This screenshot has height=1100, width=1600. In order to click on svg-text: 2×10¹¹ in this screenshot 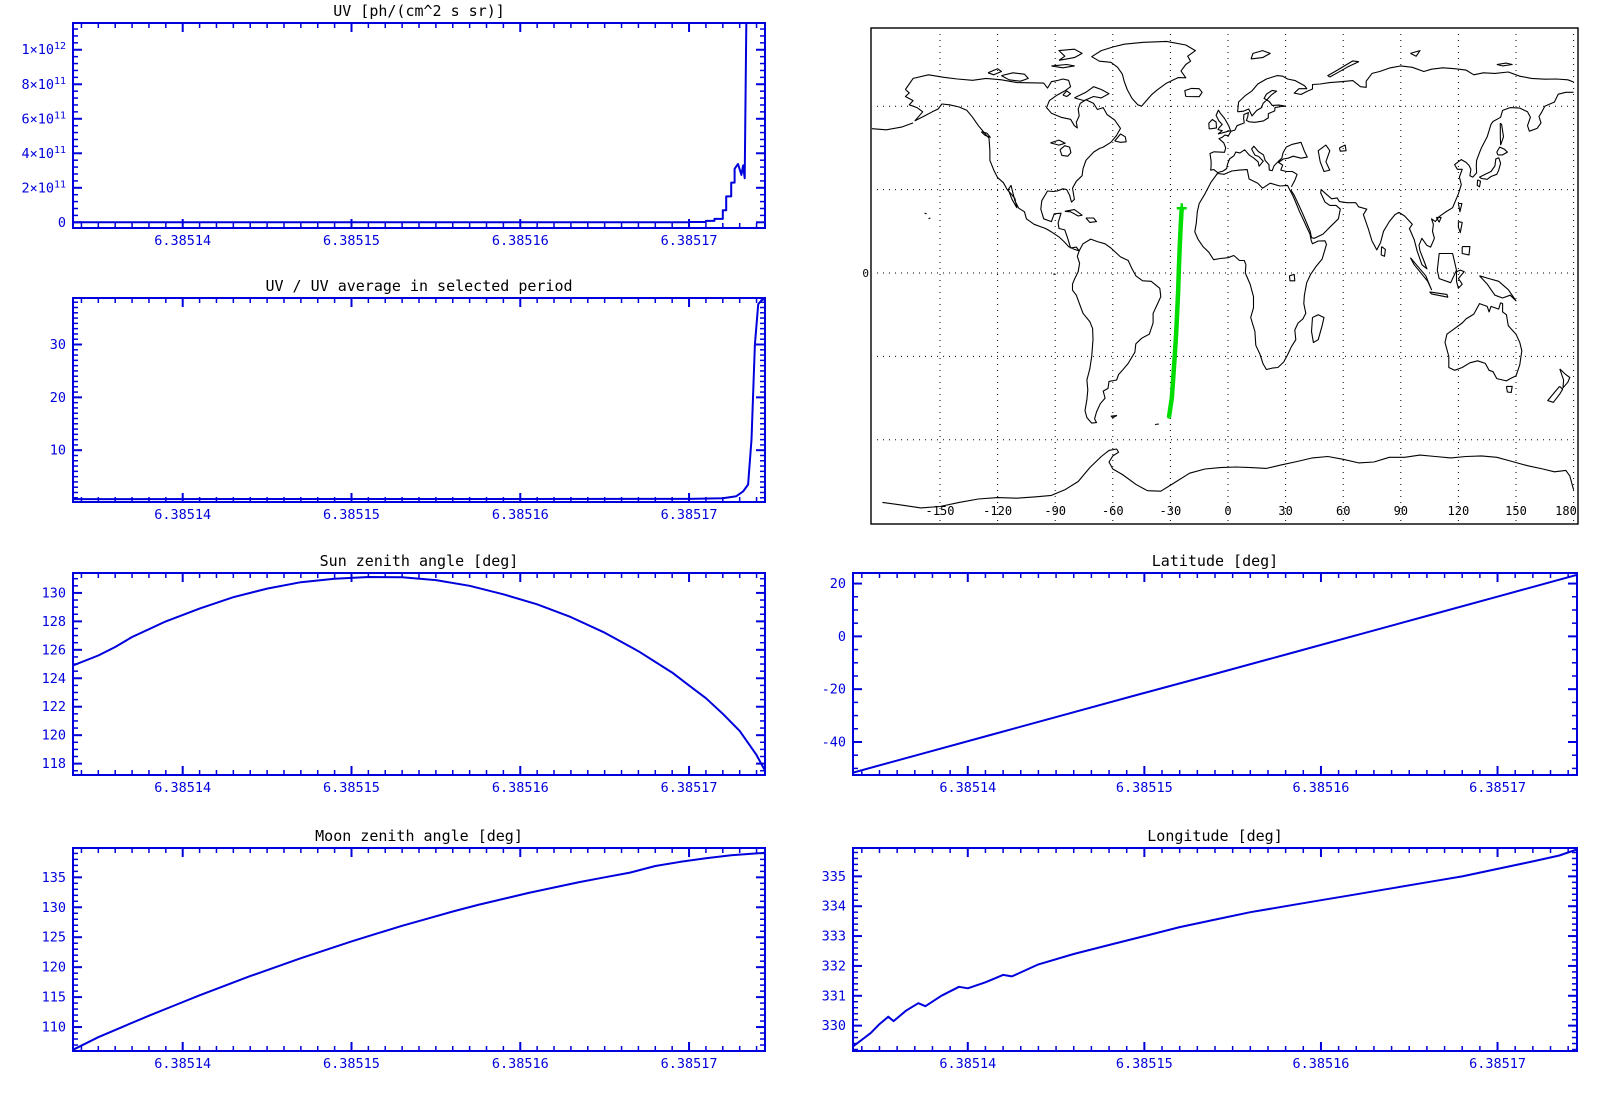, I will do `click(43, 187)`.